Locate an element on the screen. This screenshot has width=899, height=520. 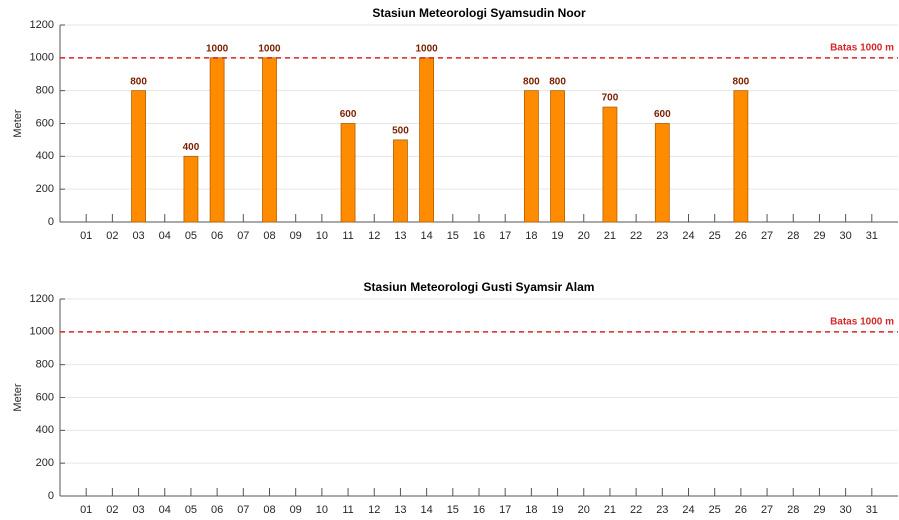
data-label: 400 is located at coordinates (191, 147).